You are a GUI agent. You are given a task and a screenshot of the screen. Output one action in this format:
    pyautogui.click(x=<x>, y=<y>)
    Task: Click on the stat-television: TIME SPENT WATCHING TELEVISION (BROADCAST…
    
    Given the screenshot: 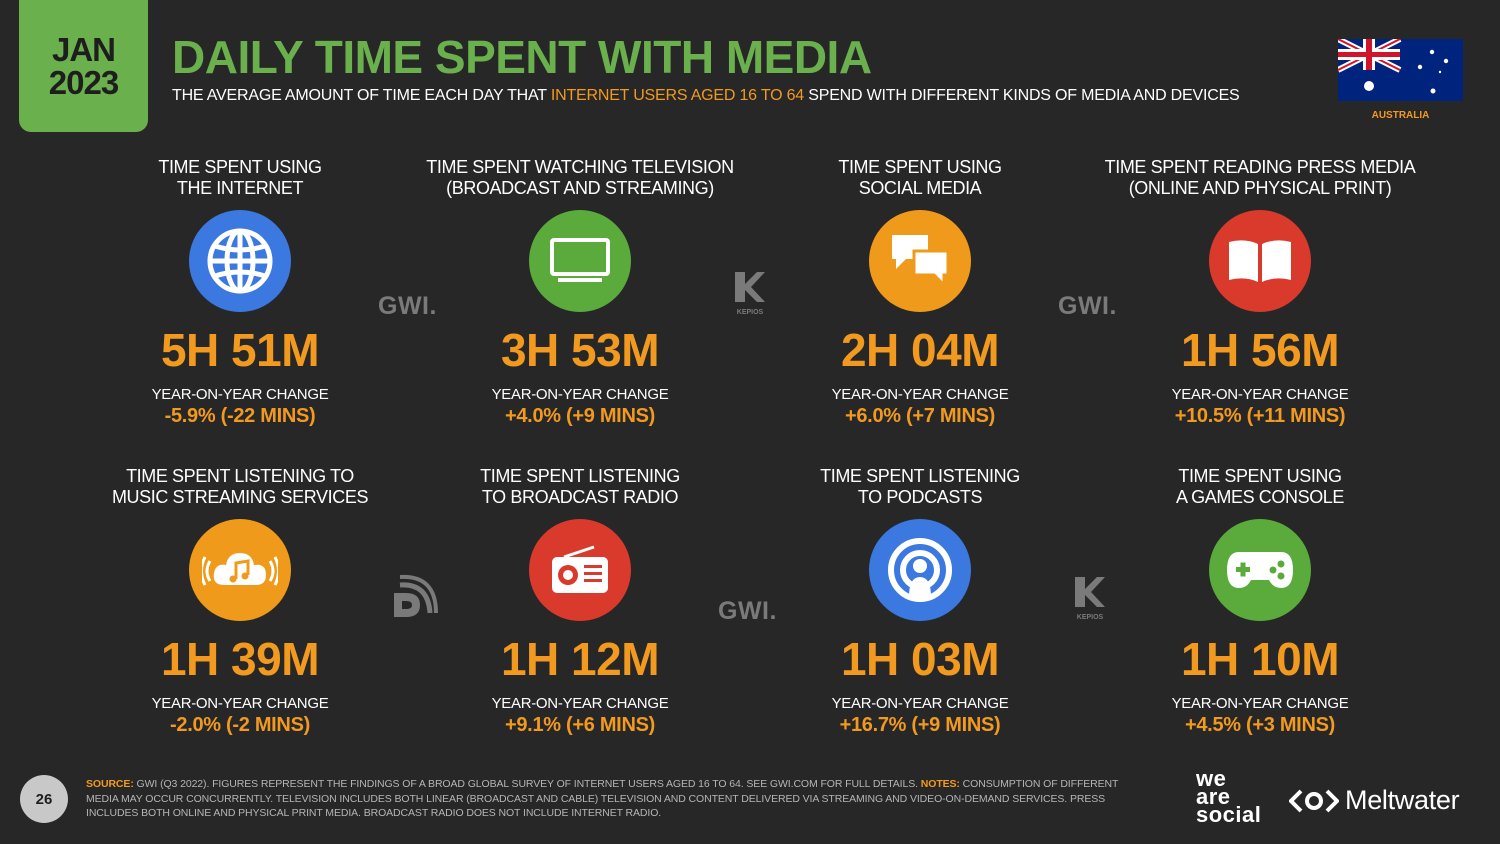 What is the action you would take?
    pyautogui.click(x=580, y=292)
    